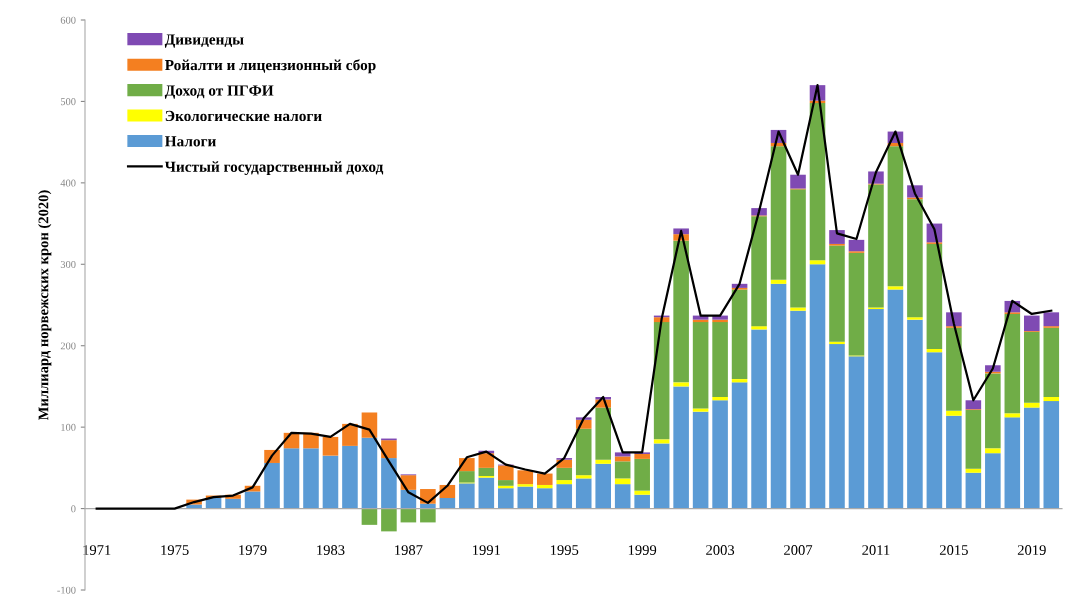  Describe the element at coordinates (253, 550) in the screenshot. I see `x-tick-label: 1979` at that location.